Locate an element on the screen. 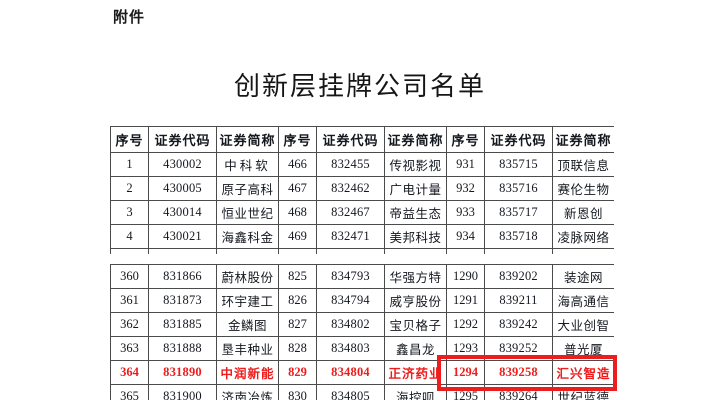 The image size is (720, 400). table-row: 365 831900 济南冶炼 830 834805 海控呗 1295 839264 世纪蓝德 is located at coordinates (362, 392).